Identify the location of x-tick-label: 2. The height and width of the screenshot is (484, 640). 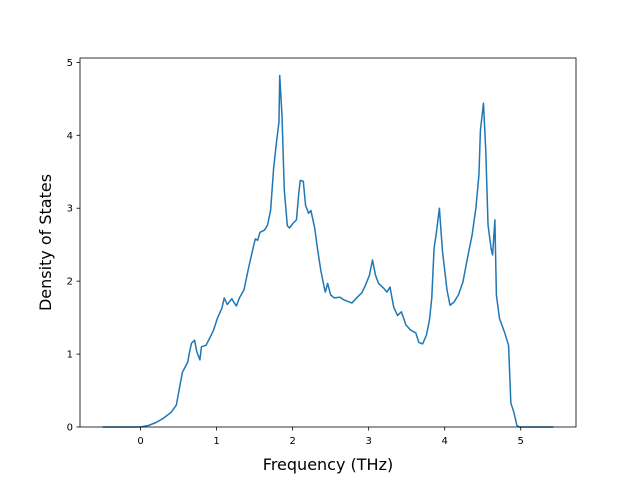
(292, 441).